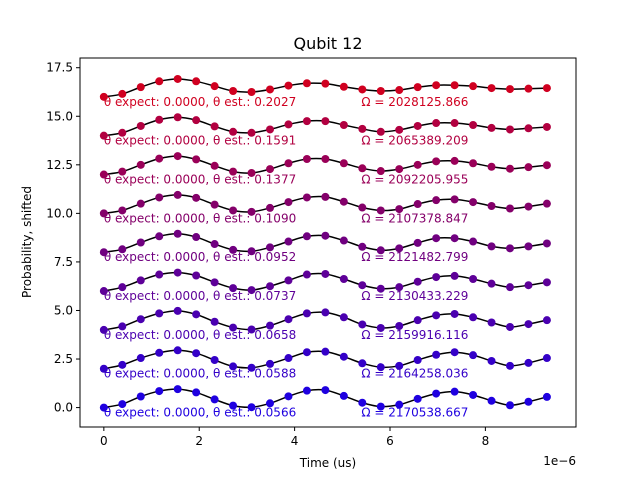 Image resolution: width=640 pixels, height=480 pixels. Describe the element at coordinates (63, 310) in the screenshot. I see `y-tick-label: 5.0` at that location.